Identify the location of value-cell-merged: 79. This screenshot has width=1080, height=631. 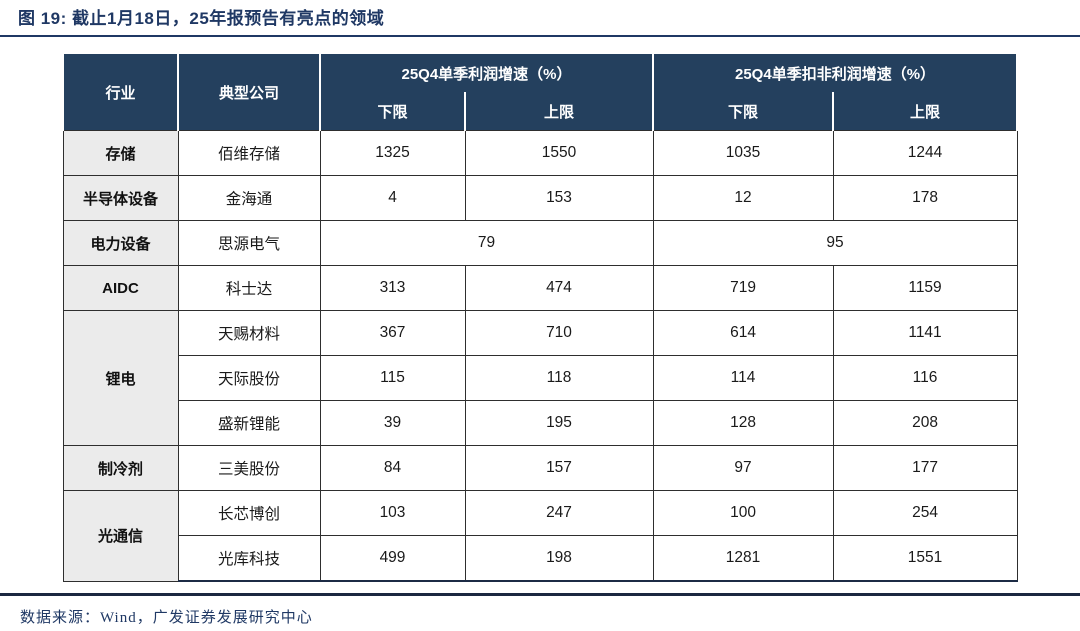
(486, 243).